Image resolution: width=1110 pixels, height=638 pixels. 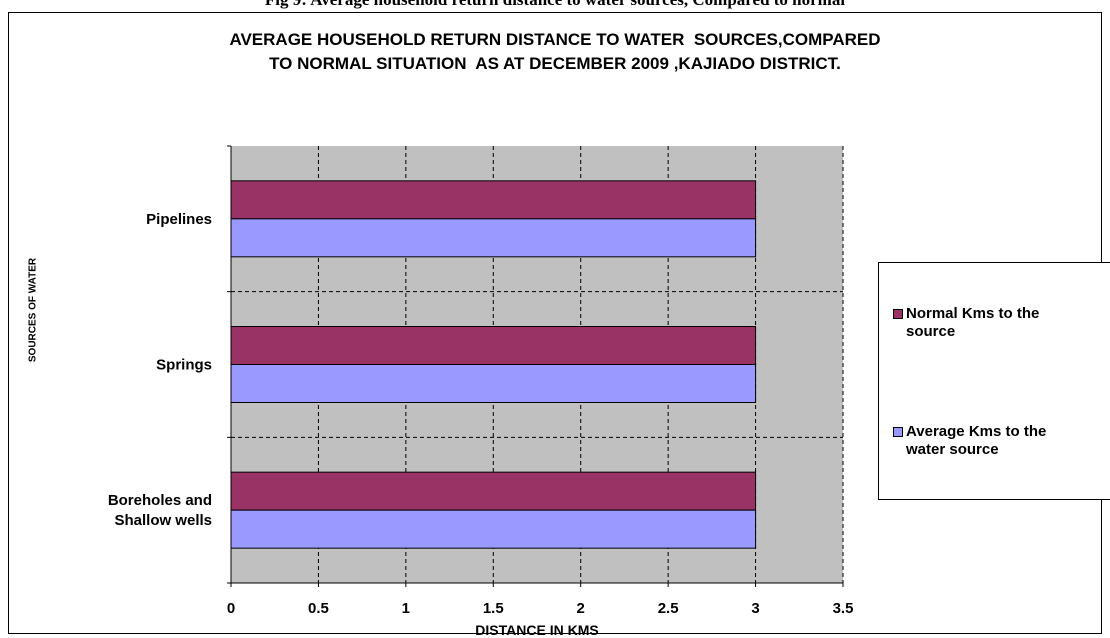 What do you see at coordinates (668, 608) in the screenshot?
I see `x-tick-label-5: 2.5` at bounding box center [668, 608].